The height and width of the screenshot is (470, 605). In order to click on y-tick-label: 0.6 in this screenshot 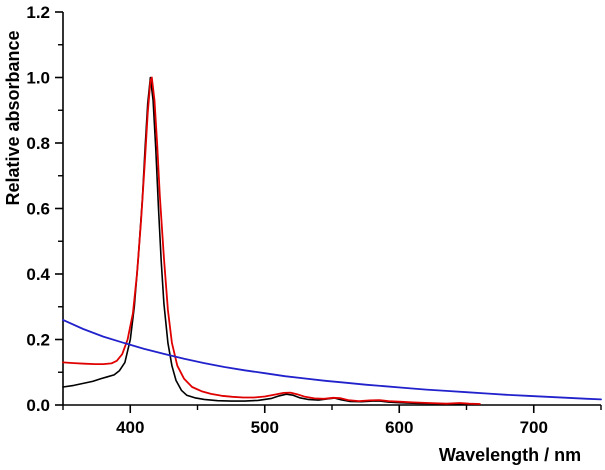, I will do `click(38, 209)`.